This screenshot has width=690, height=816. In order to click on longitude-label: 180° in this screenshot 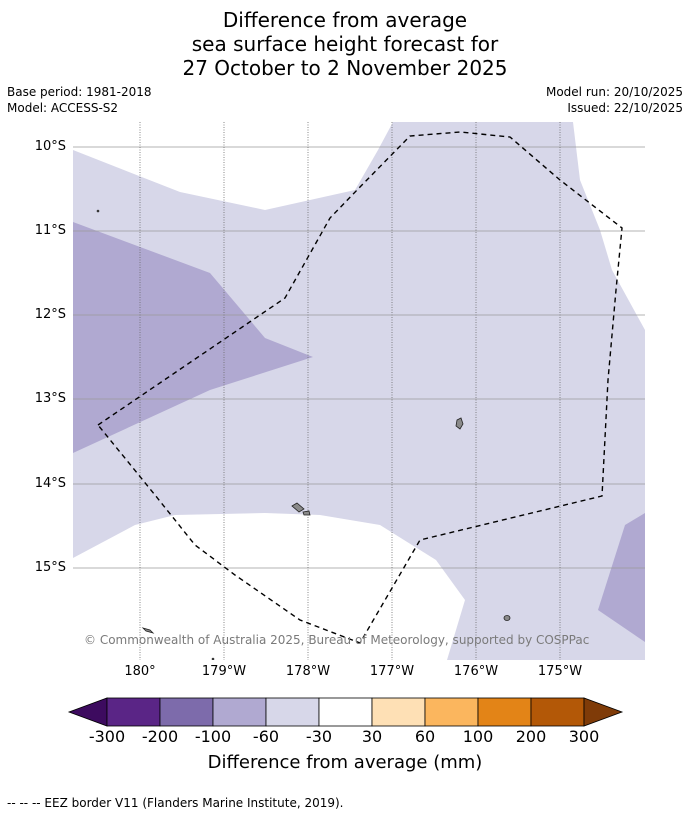, I will do `click(140, 671)`.